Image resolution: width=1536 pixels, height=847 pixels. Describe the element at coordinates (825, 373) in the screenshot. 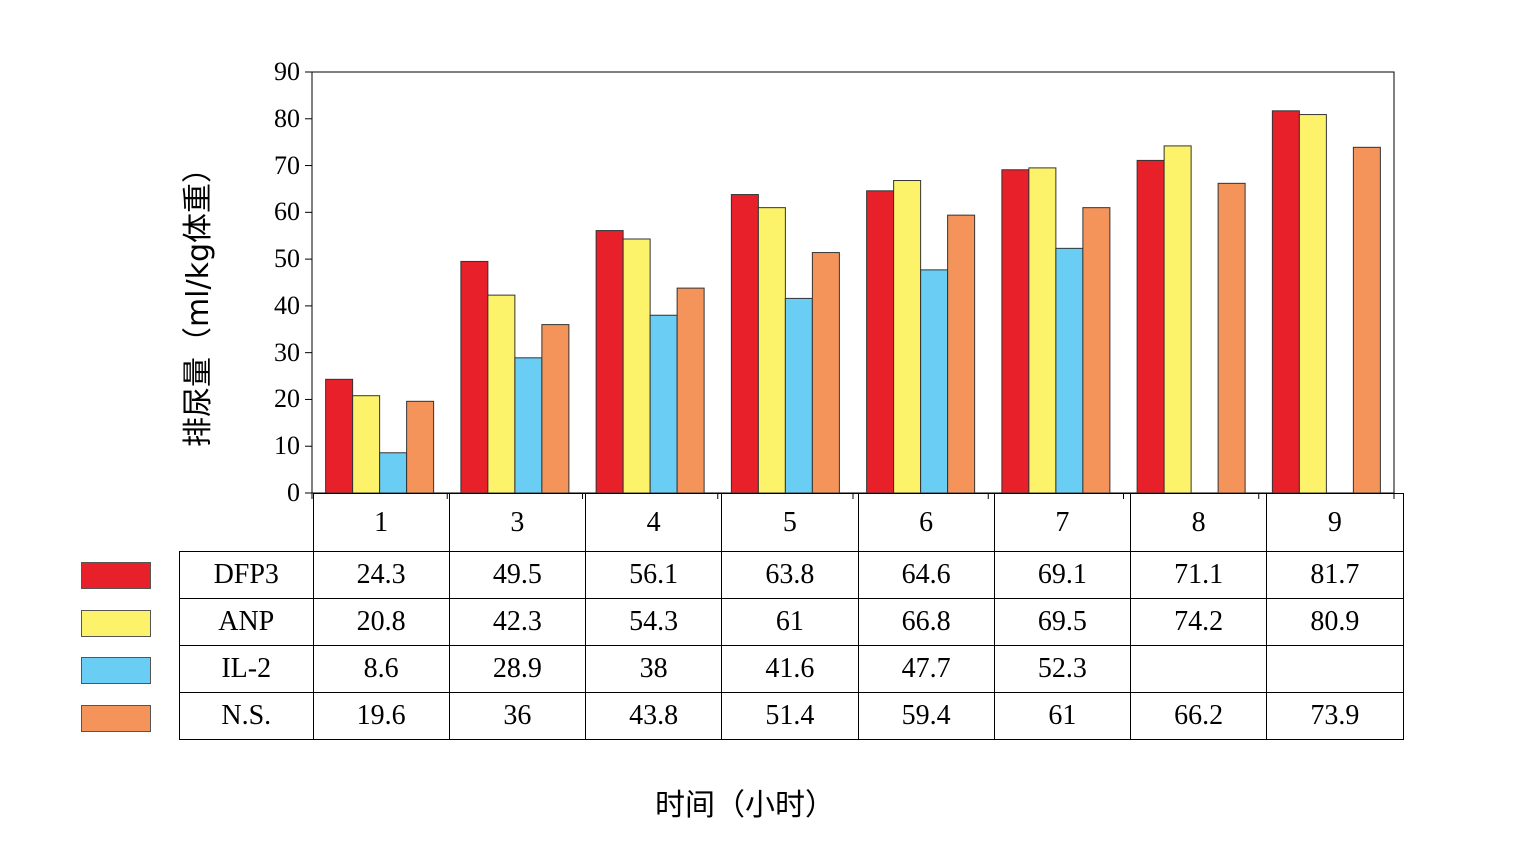

I see `bar-n-s--5` at that location.